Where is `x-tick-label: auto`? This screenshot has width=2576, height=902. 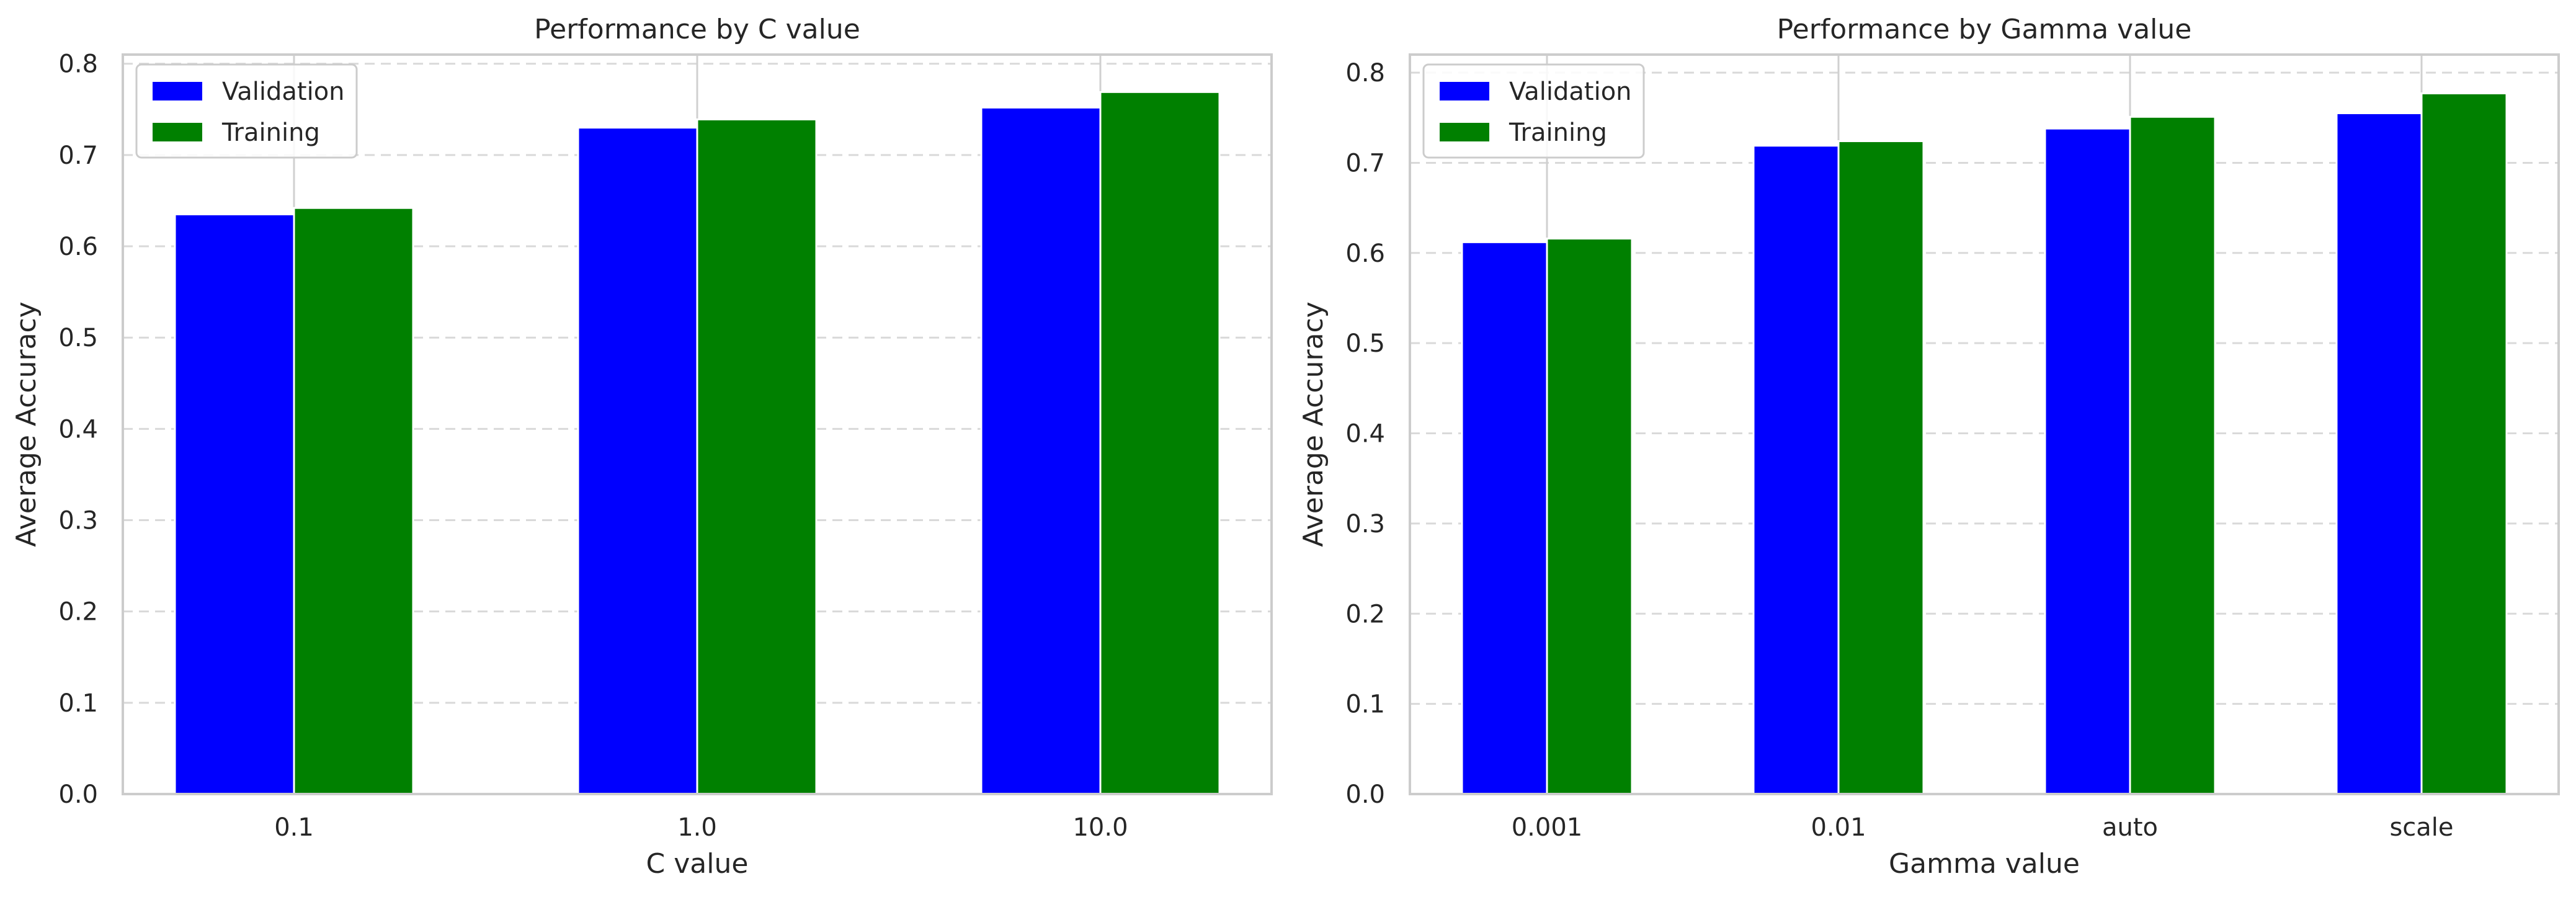
x-tick-label: auto is located at coordinates (2130, 828).